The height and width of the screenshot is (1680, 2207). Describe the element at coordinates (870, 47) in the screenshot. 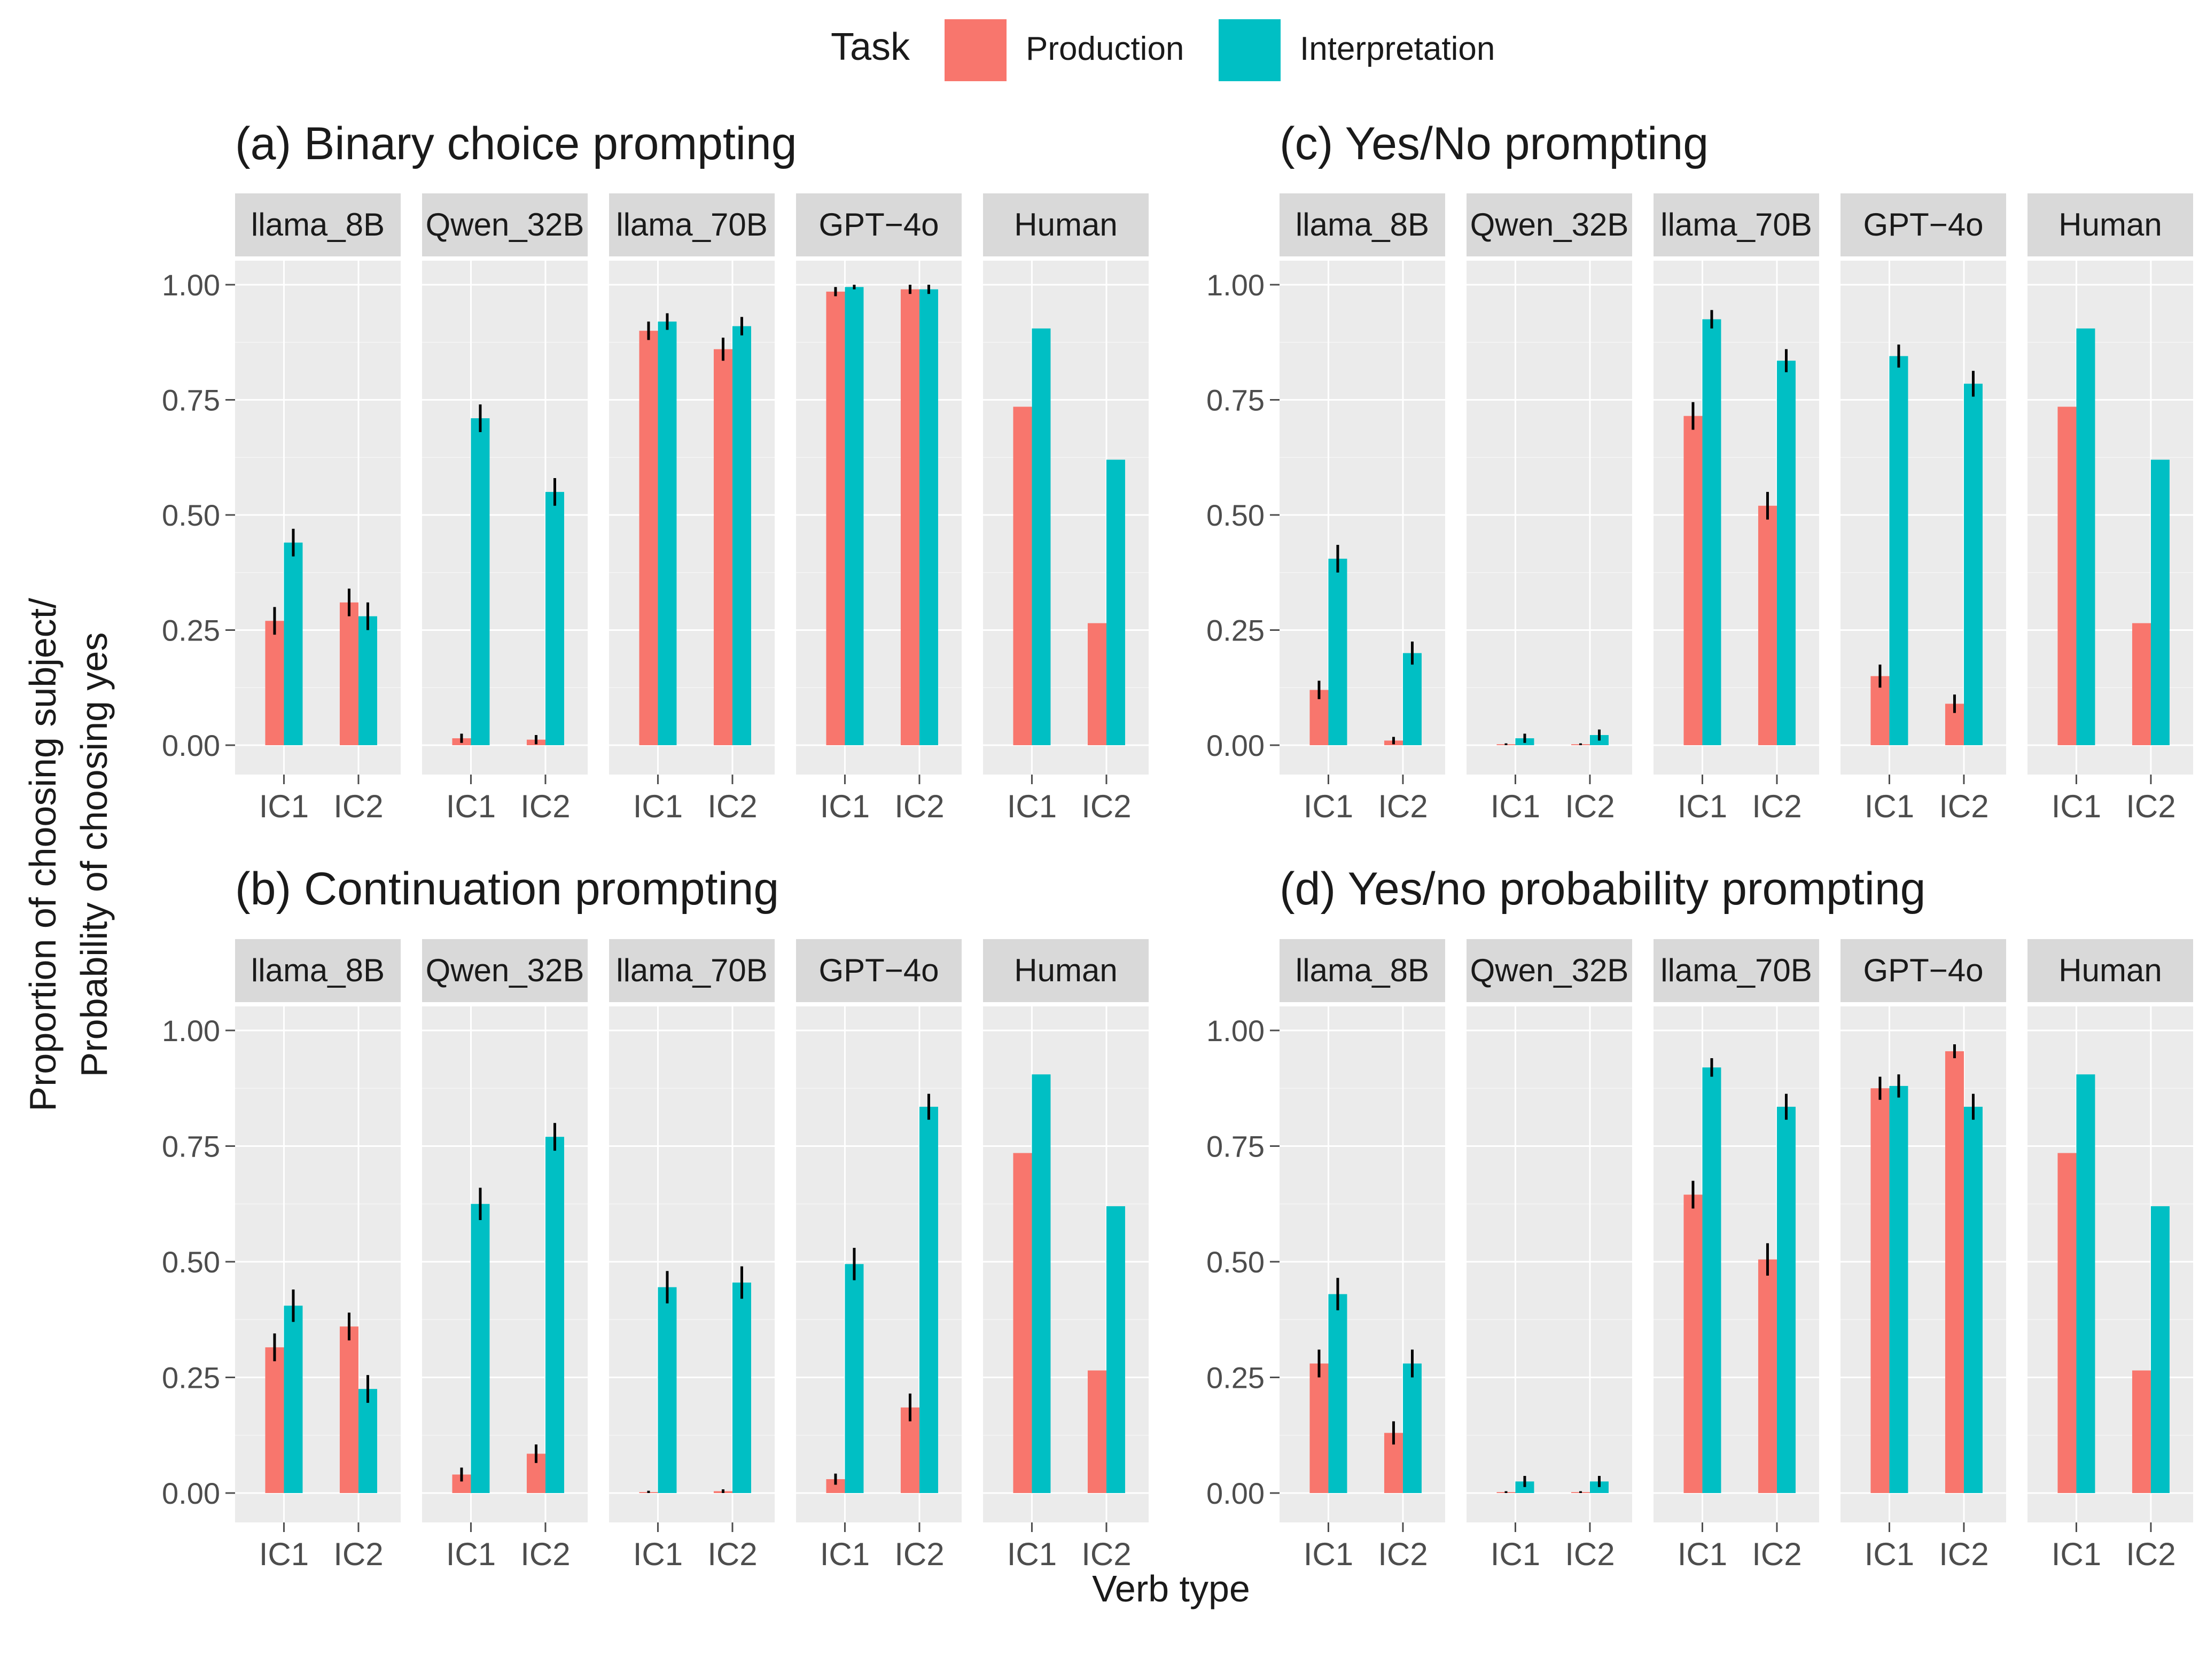

I see `legend-title: Task` at that location.